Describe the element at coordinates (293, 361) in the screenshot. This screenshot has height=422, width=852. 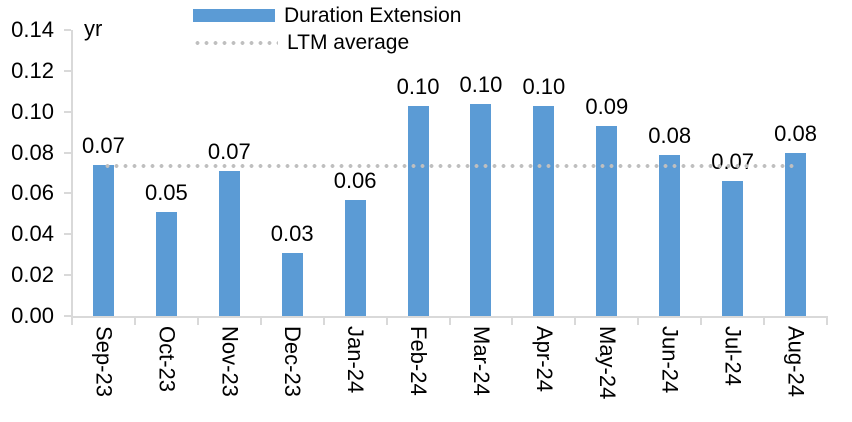
I see `x-axis-label-dec-23: Dec-23` at that location.